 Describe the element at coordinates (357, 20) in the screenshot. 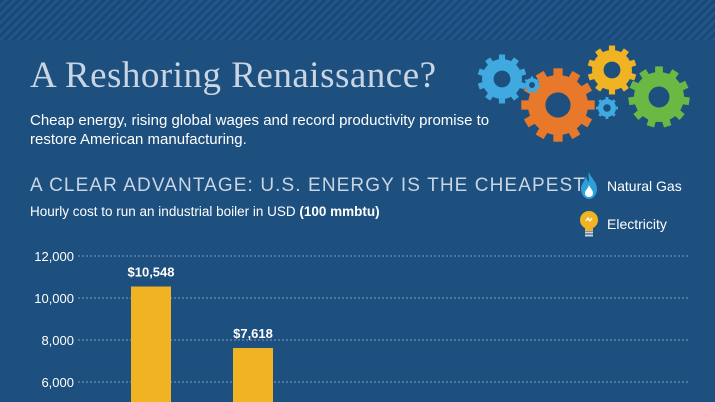

I see `header-stripe-band` at that location.